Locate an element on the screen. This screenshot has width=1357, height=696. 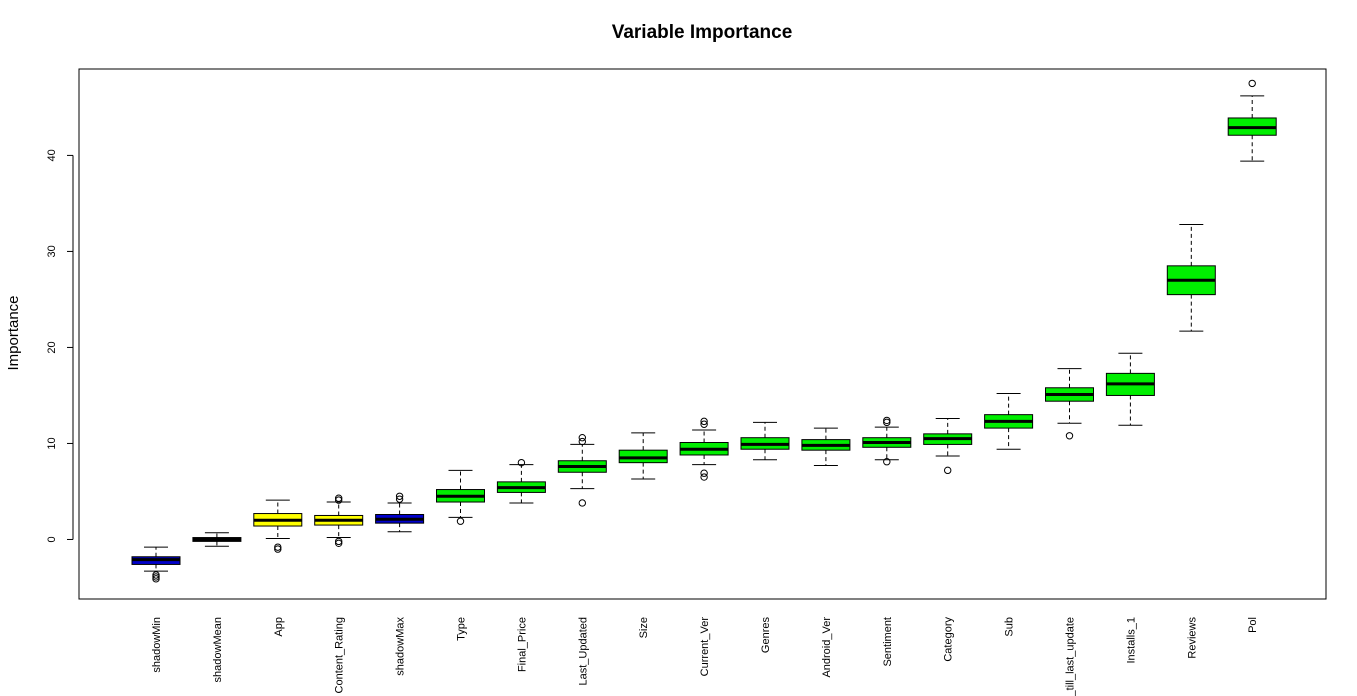
box-Pol is located at coordinates (1252, 120).